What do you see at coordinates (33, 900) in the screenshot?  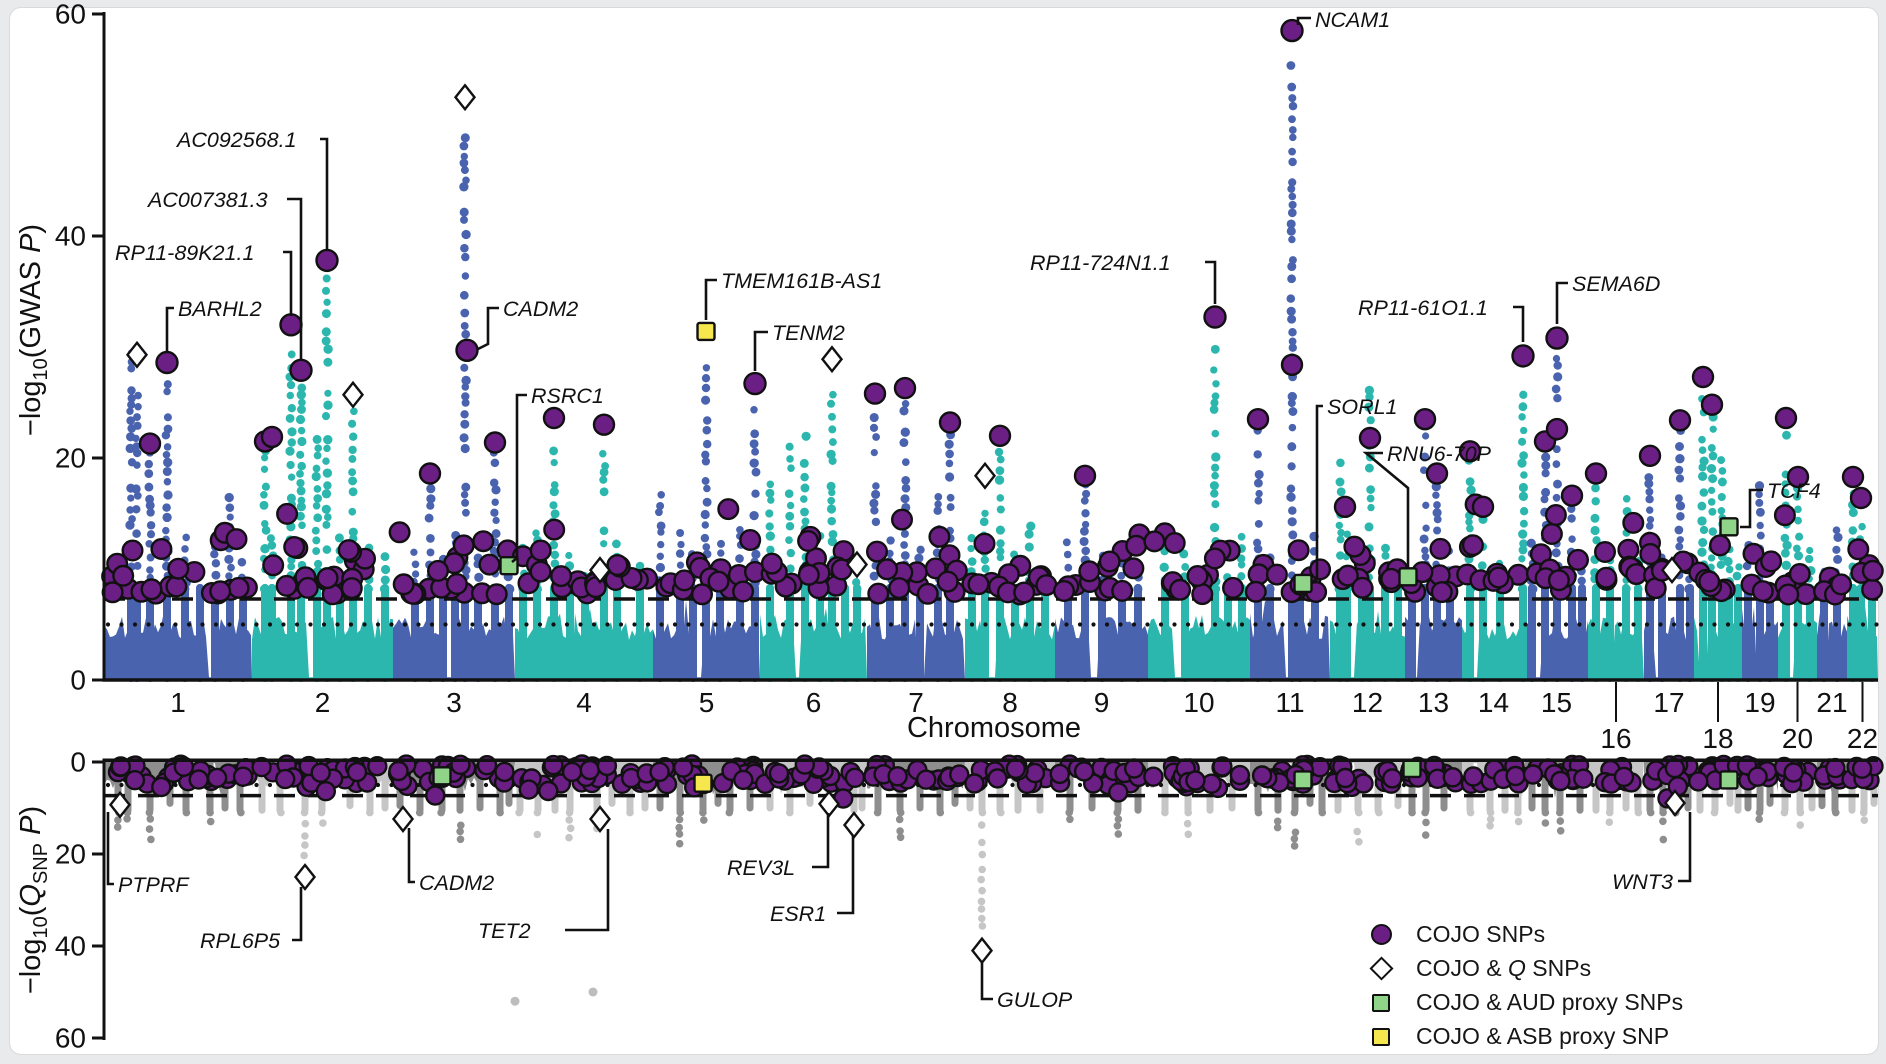 I see `y-axis-title-qsnp: −log10(QSNP P)` at bounding box center [33, 900].